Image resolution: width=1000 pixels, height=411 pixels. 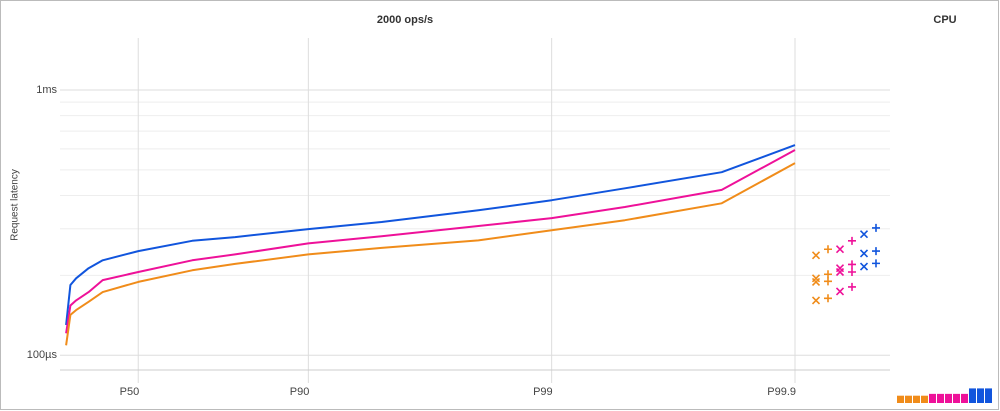 What do you see at coordinates (15, 205) in the screenshot?
I see `y-axis-label: Request latency` at bounding box center [15, 205].